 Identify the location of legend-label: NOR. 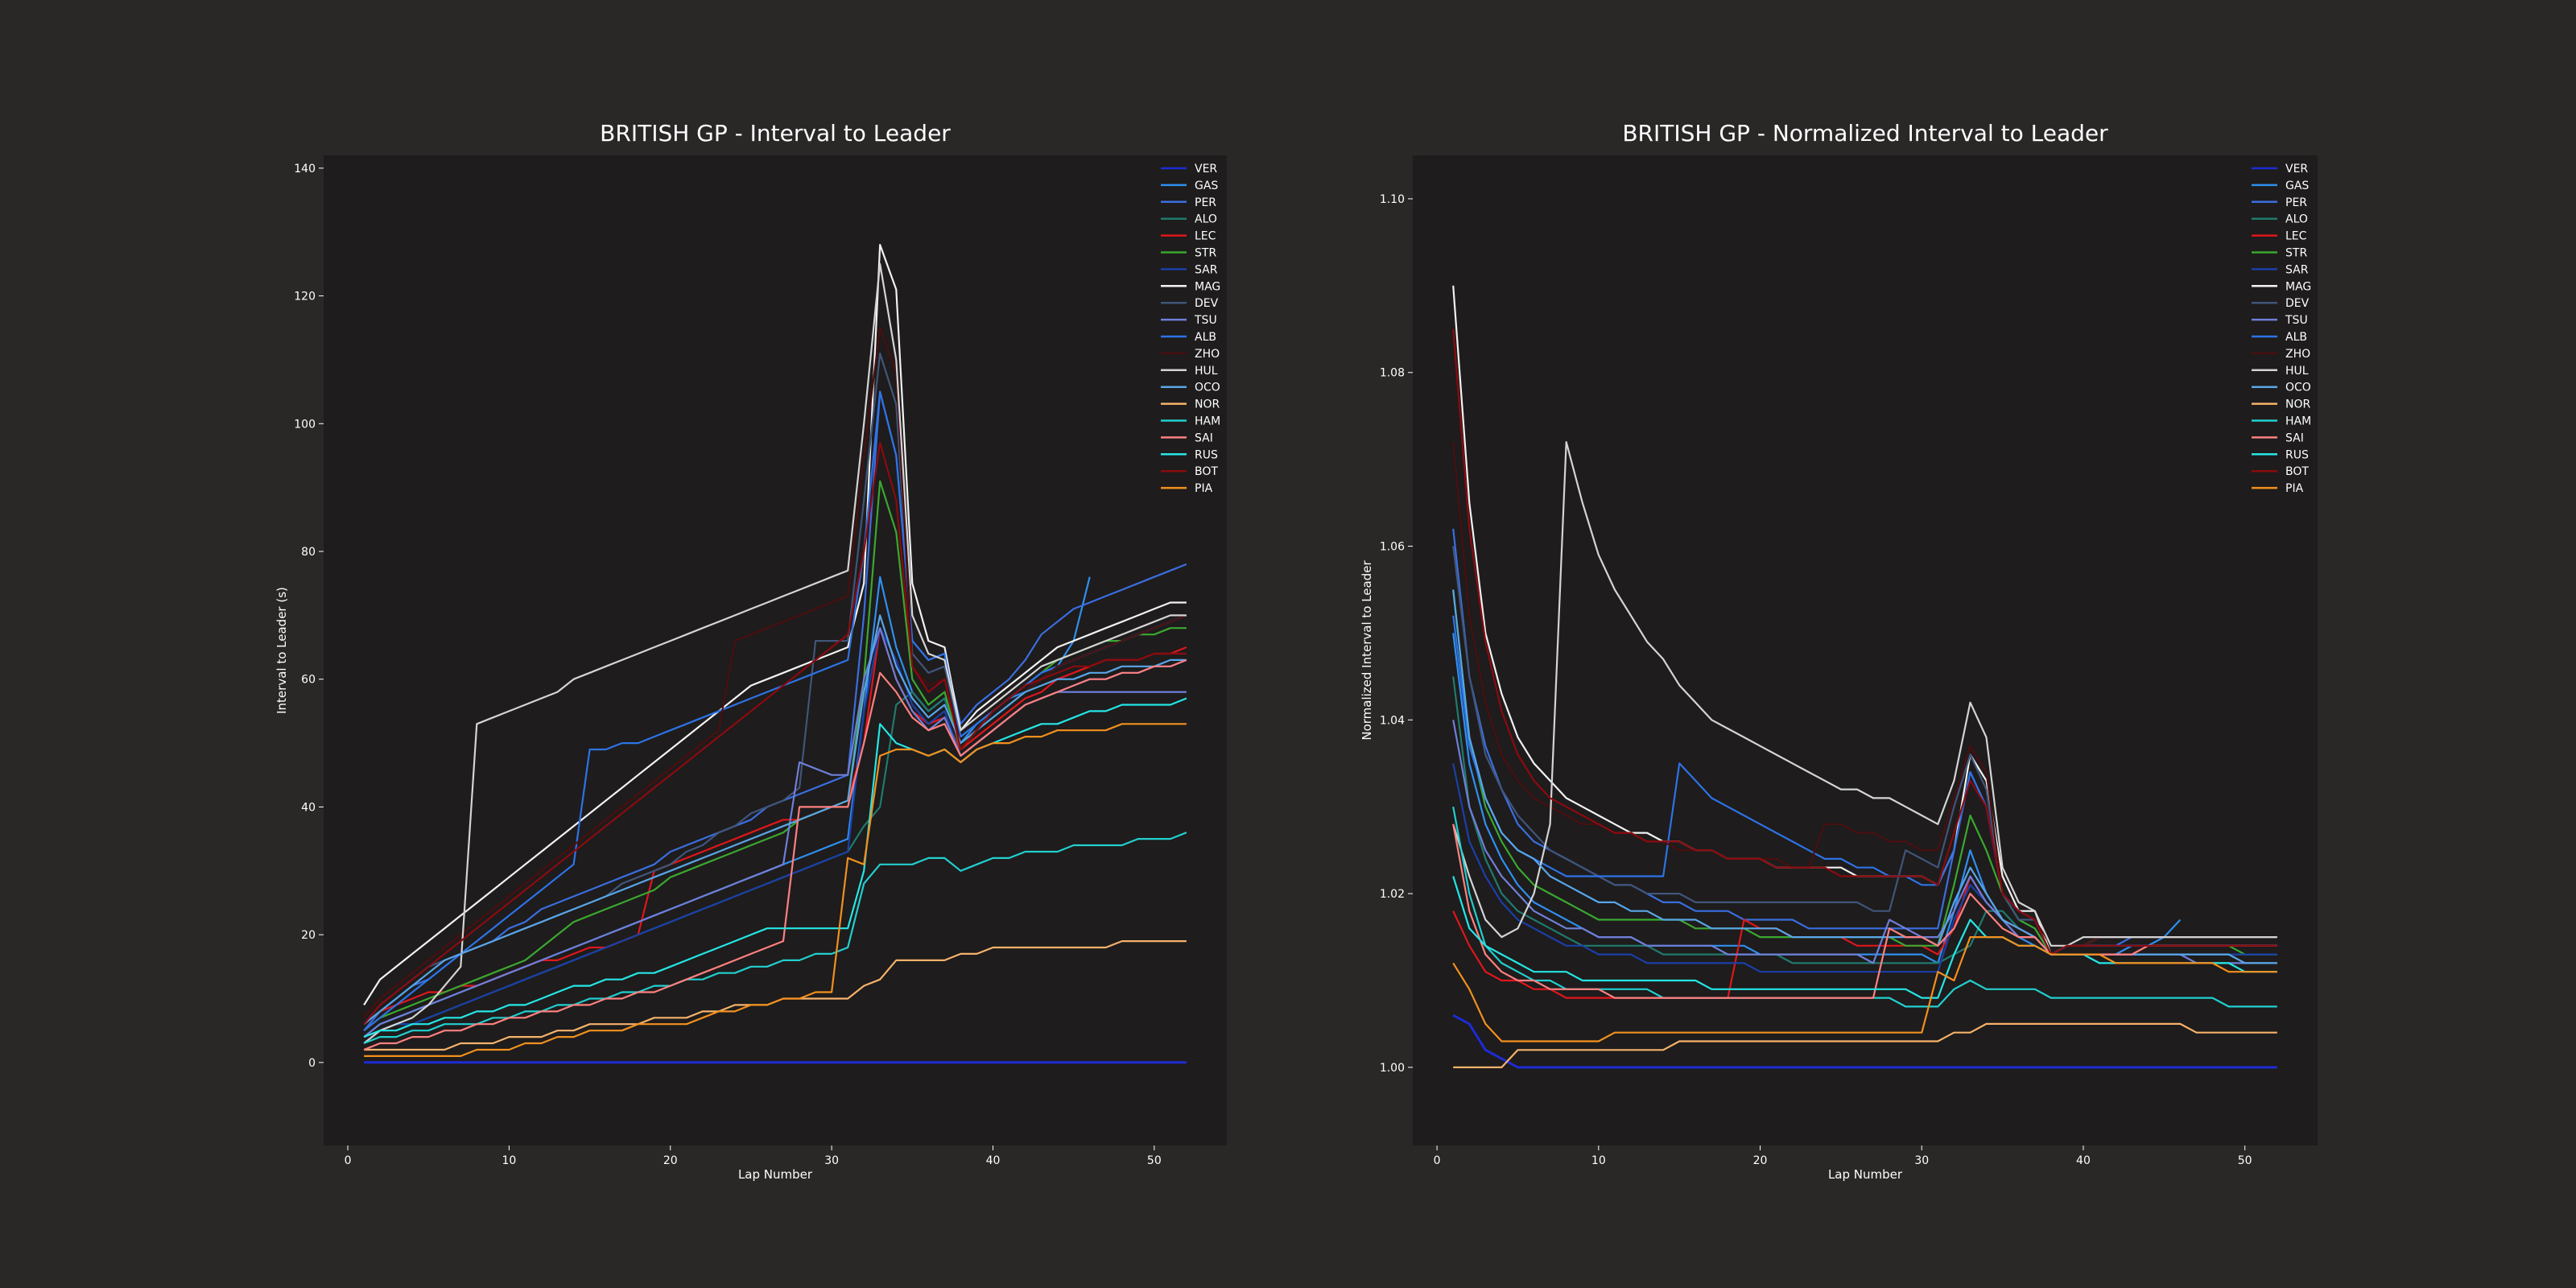
(2297, 404).